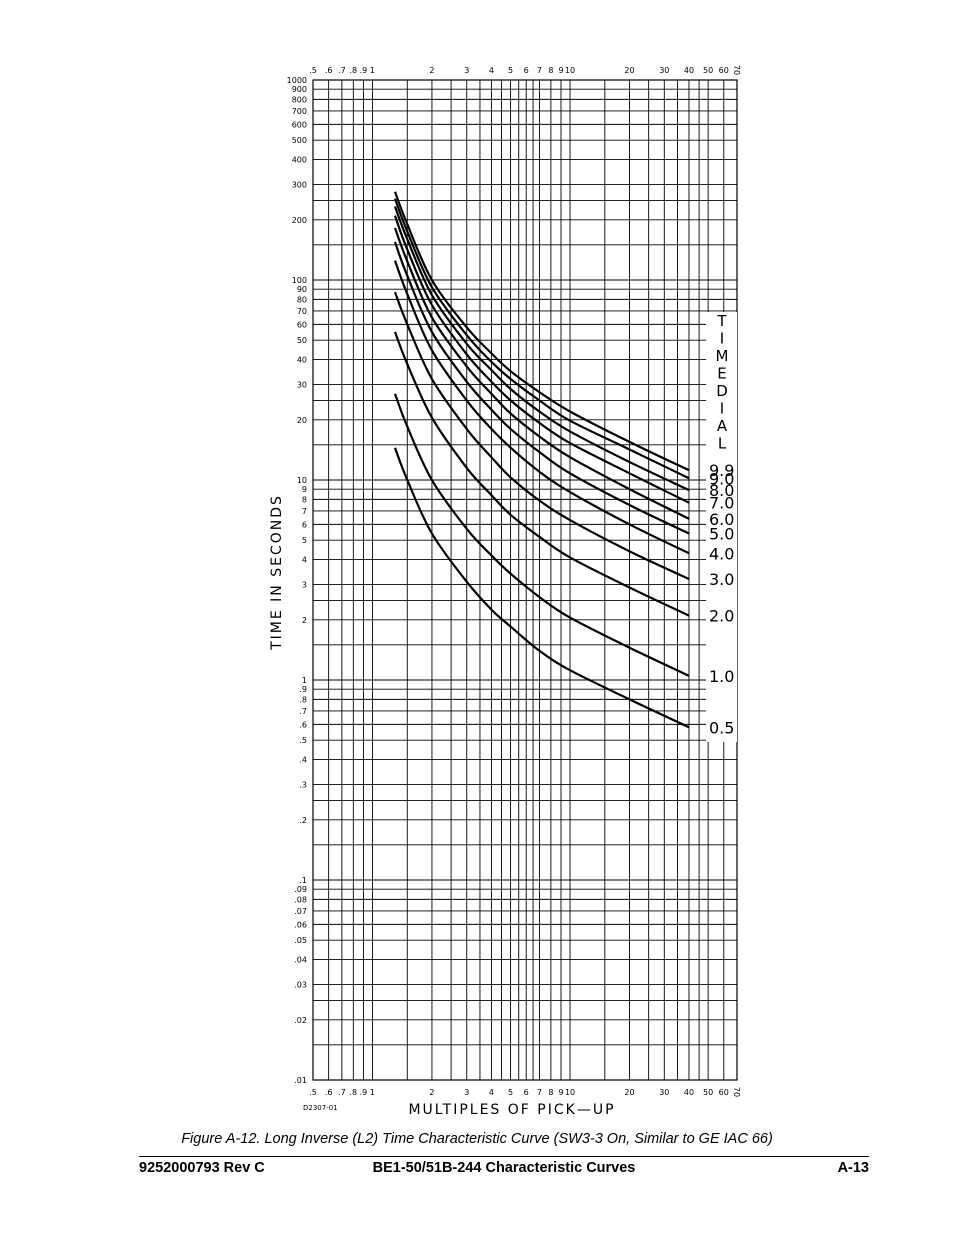 The width and height of the screenshot is (954, 1235). I want to click on x-tick-label-bottom: .8, so click(354, 1092).